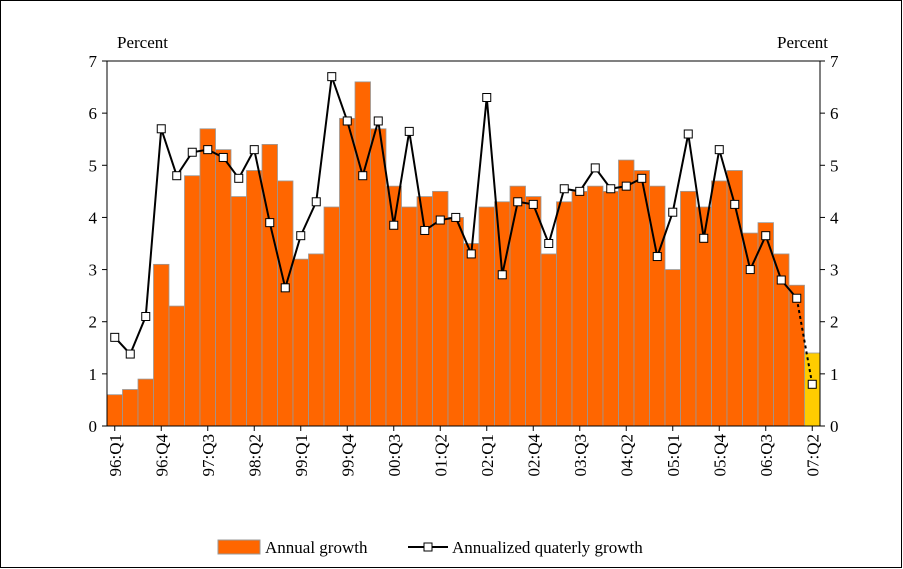 This screenshot has height=569, width=903. I want to click on x-tick-label: 05:Q4, so click(719, 455).